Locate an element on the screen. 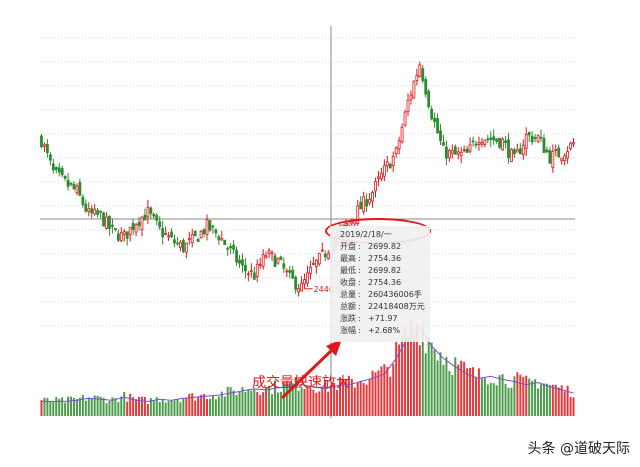 This screenshot has width=640, height=467. tooltip-row-value: +71.97 is located at coordinates (383, 318).